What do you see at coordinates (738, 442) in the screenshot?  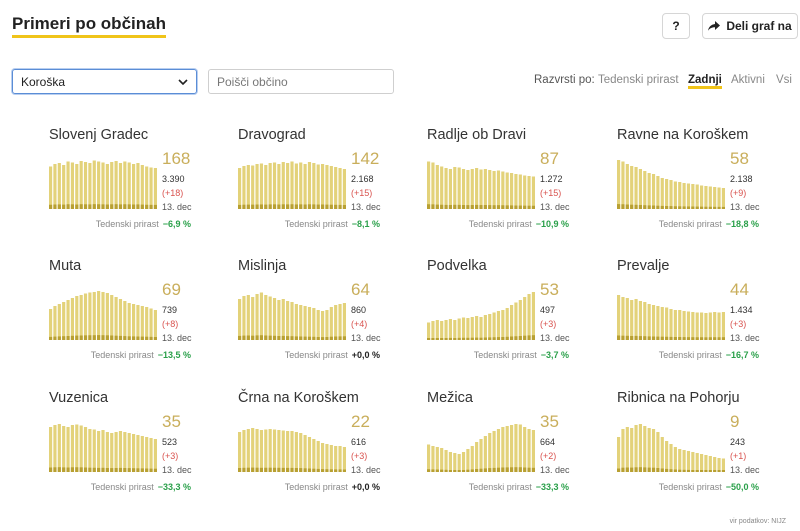 I see `total-cases: 243` at bounding box center [738, 442].